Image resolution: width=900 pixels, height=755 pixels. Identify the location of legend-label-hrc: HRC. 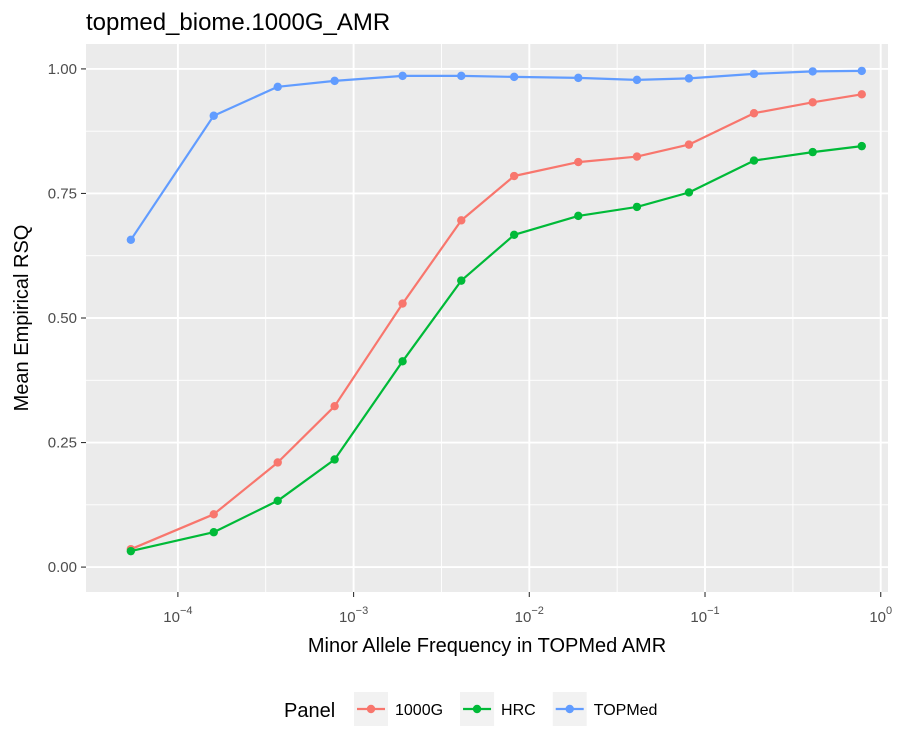
(518, 710).